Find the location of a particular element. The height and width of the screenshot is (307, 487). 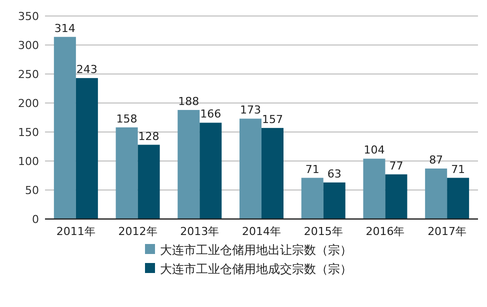

data-label: 77 is located at coordinates (396, 165).